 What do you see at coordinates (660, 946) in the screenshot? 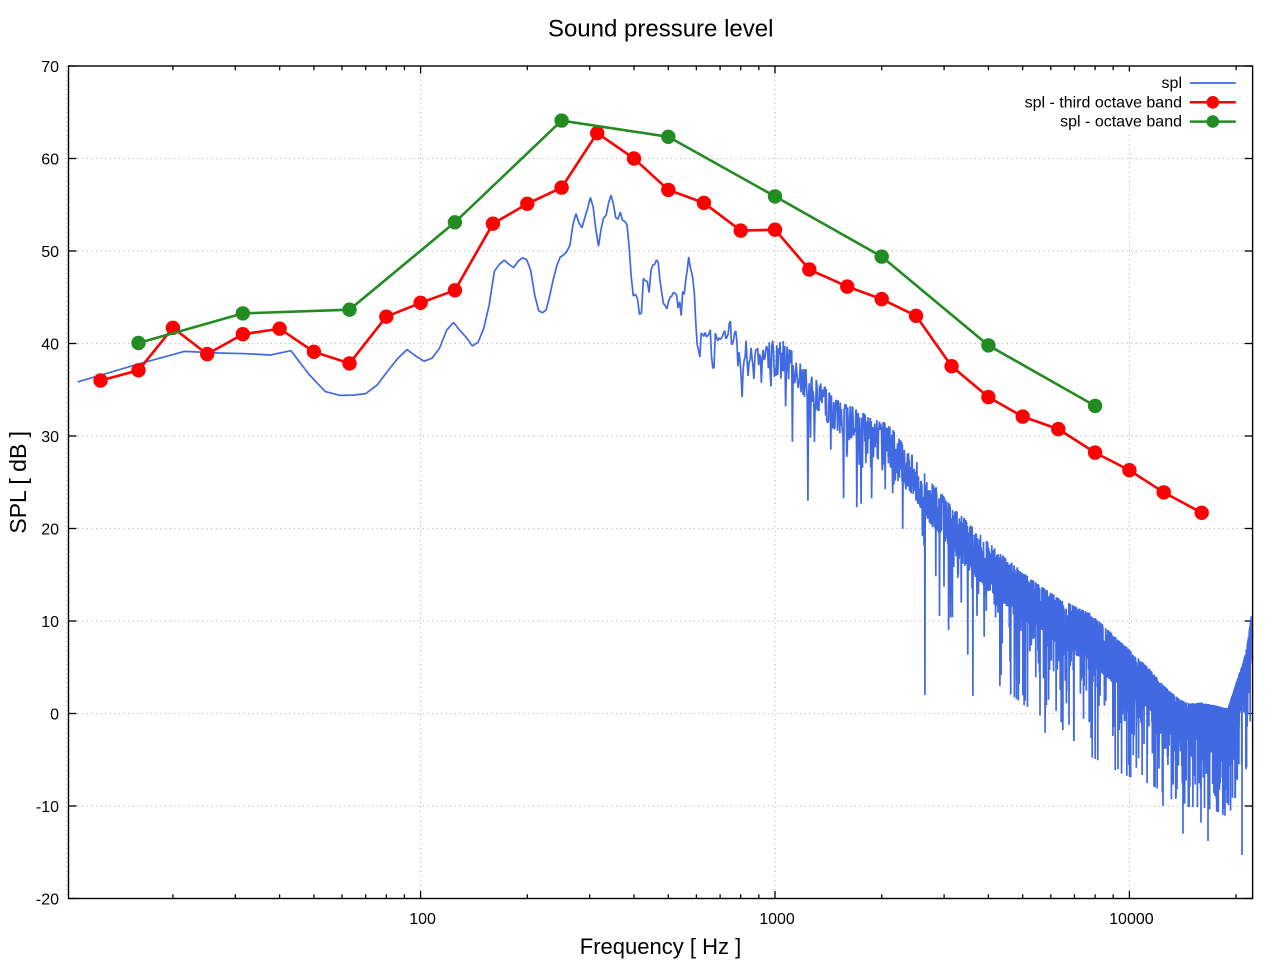
I see `svg-text: Frequency [ Hz ]` at bounding box center [660, 946].